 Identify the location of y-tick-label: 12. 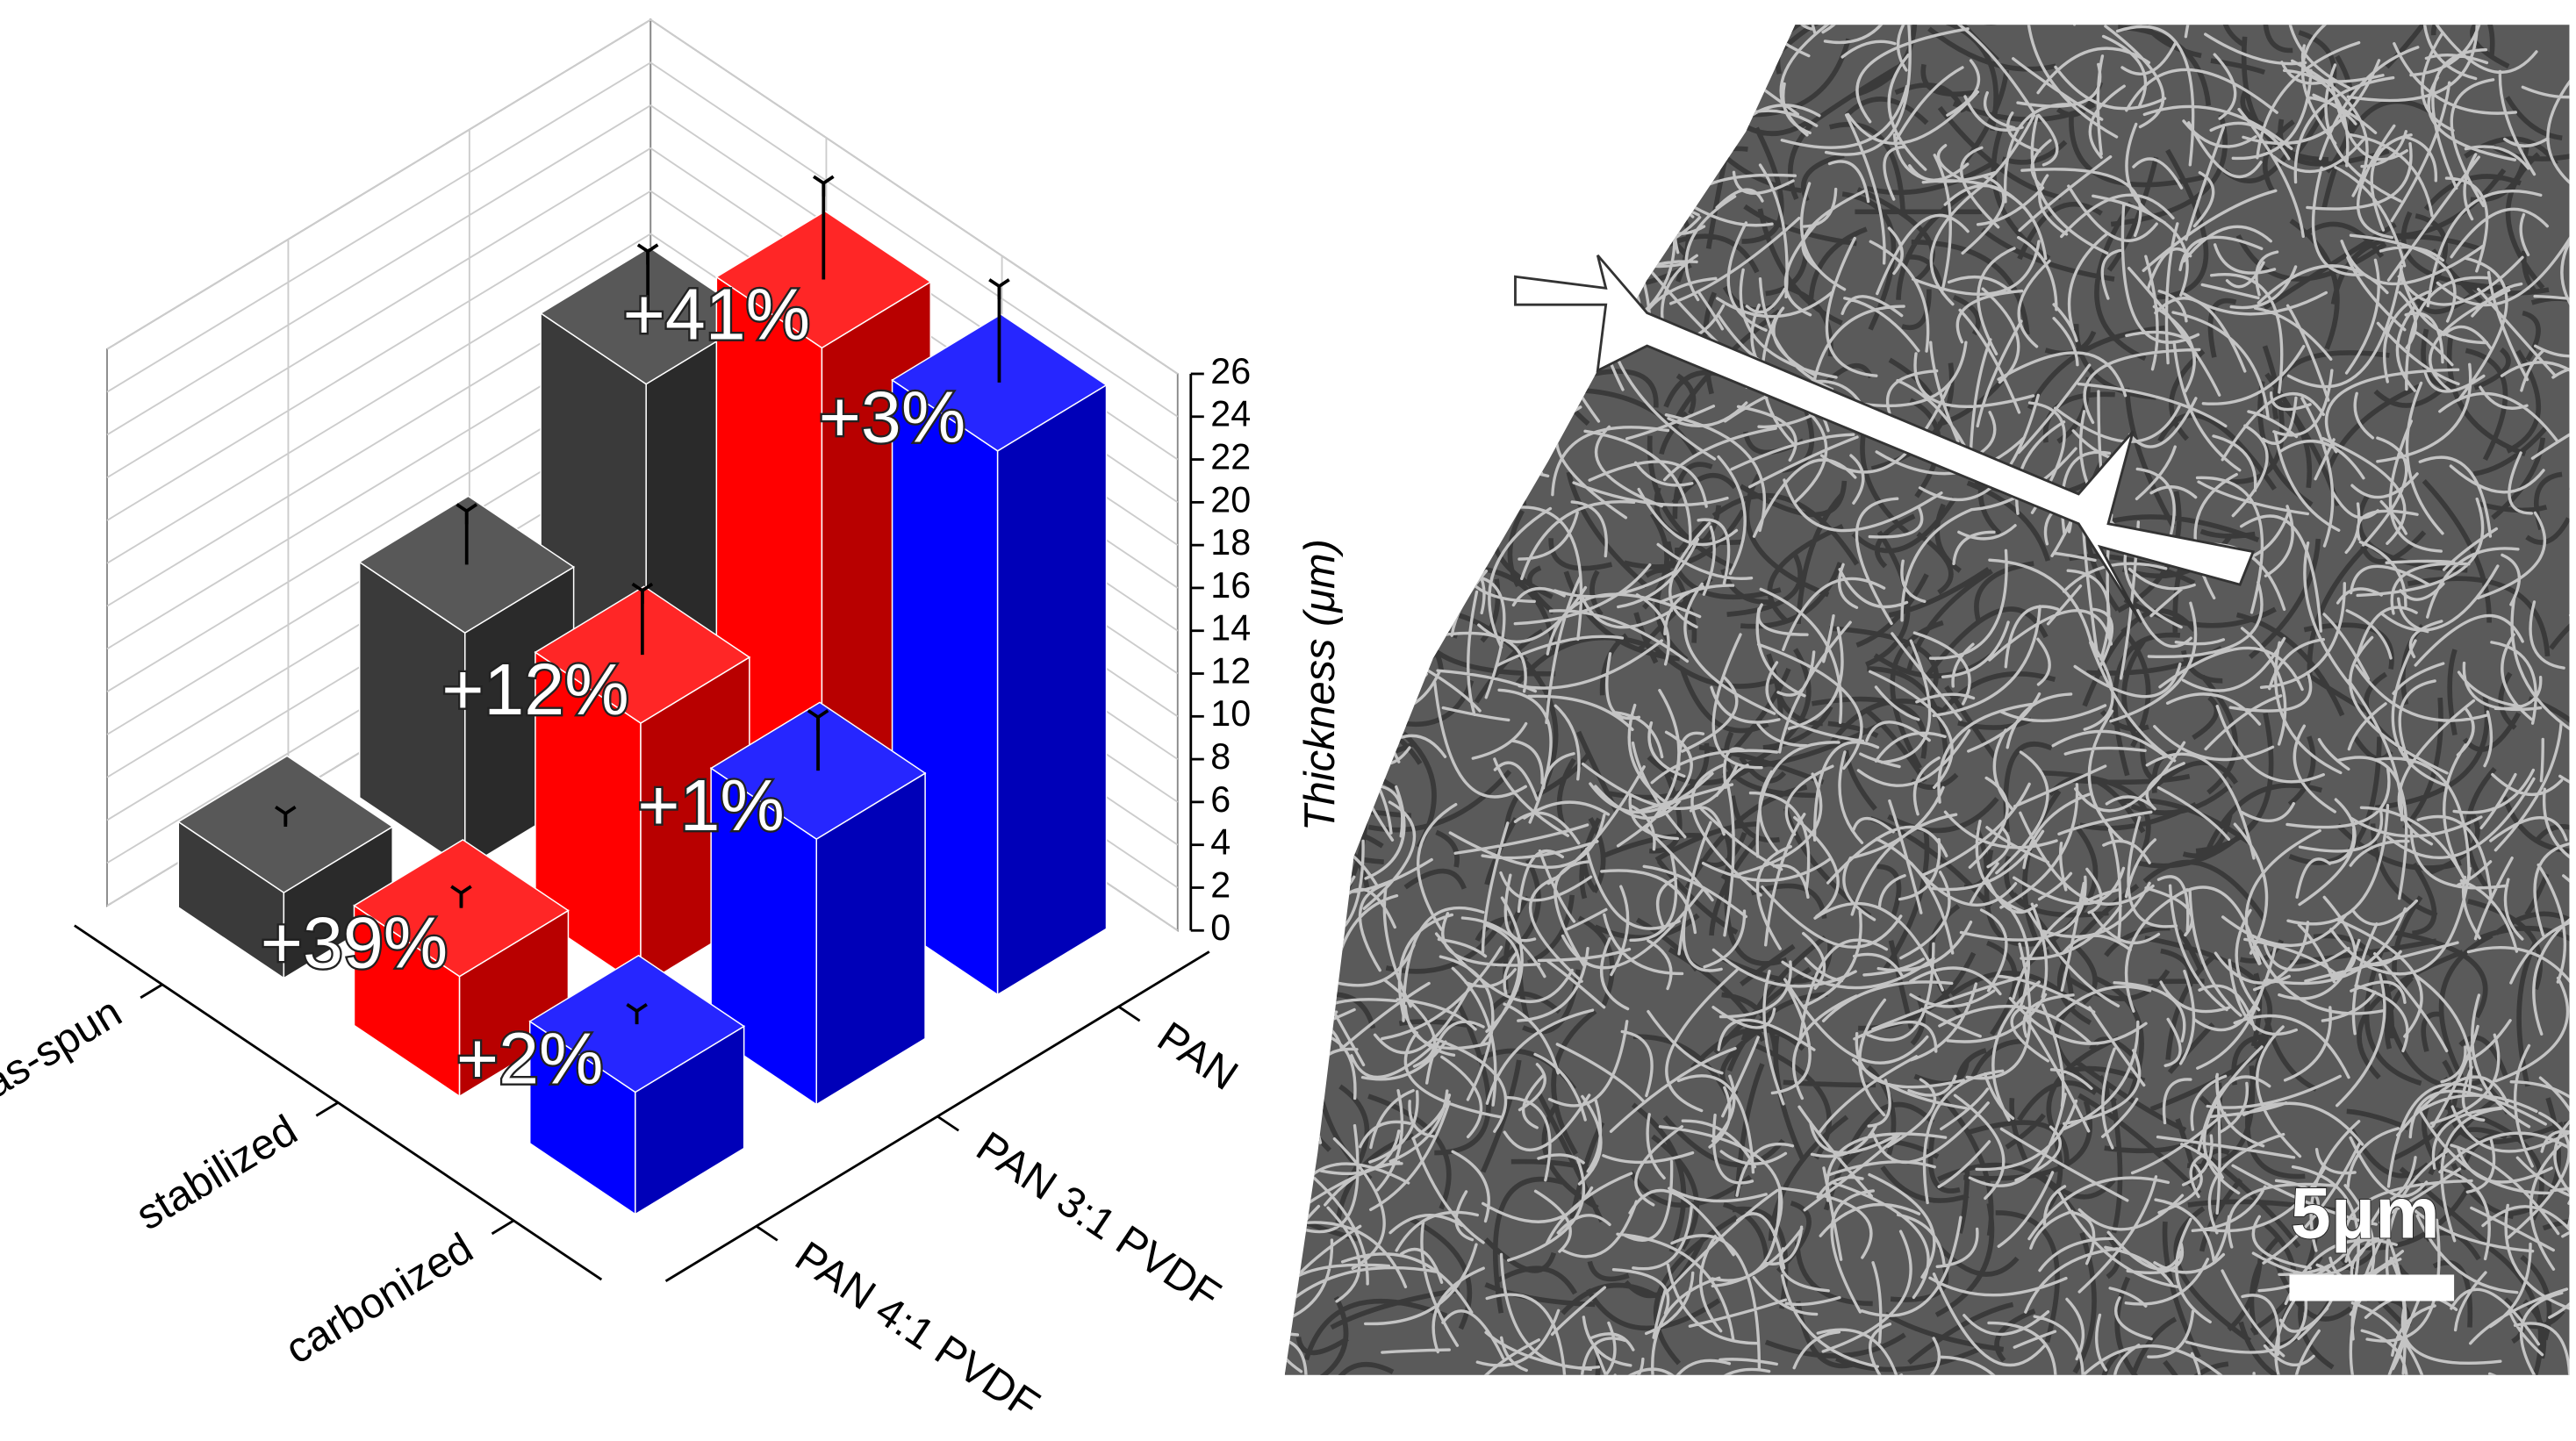
(1231, 670).